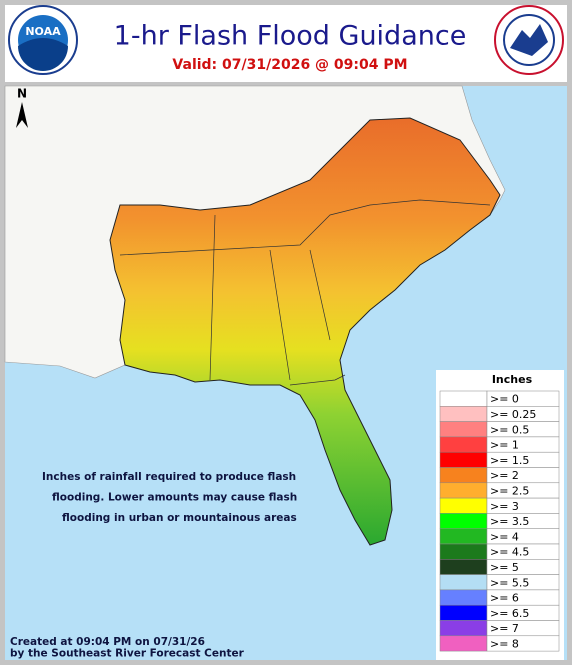 This screenshot has width=572, height=669. What do you see at coordinates (43, 40) in the screenshot?
I see `noaa-logo: NOAA` at bounding box center [43, 40].